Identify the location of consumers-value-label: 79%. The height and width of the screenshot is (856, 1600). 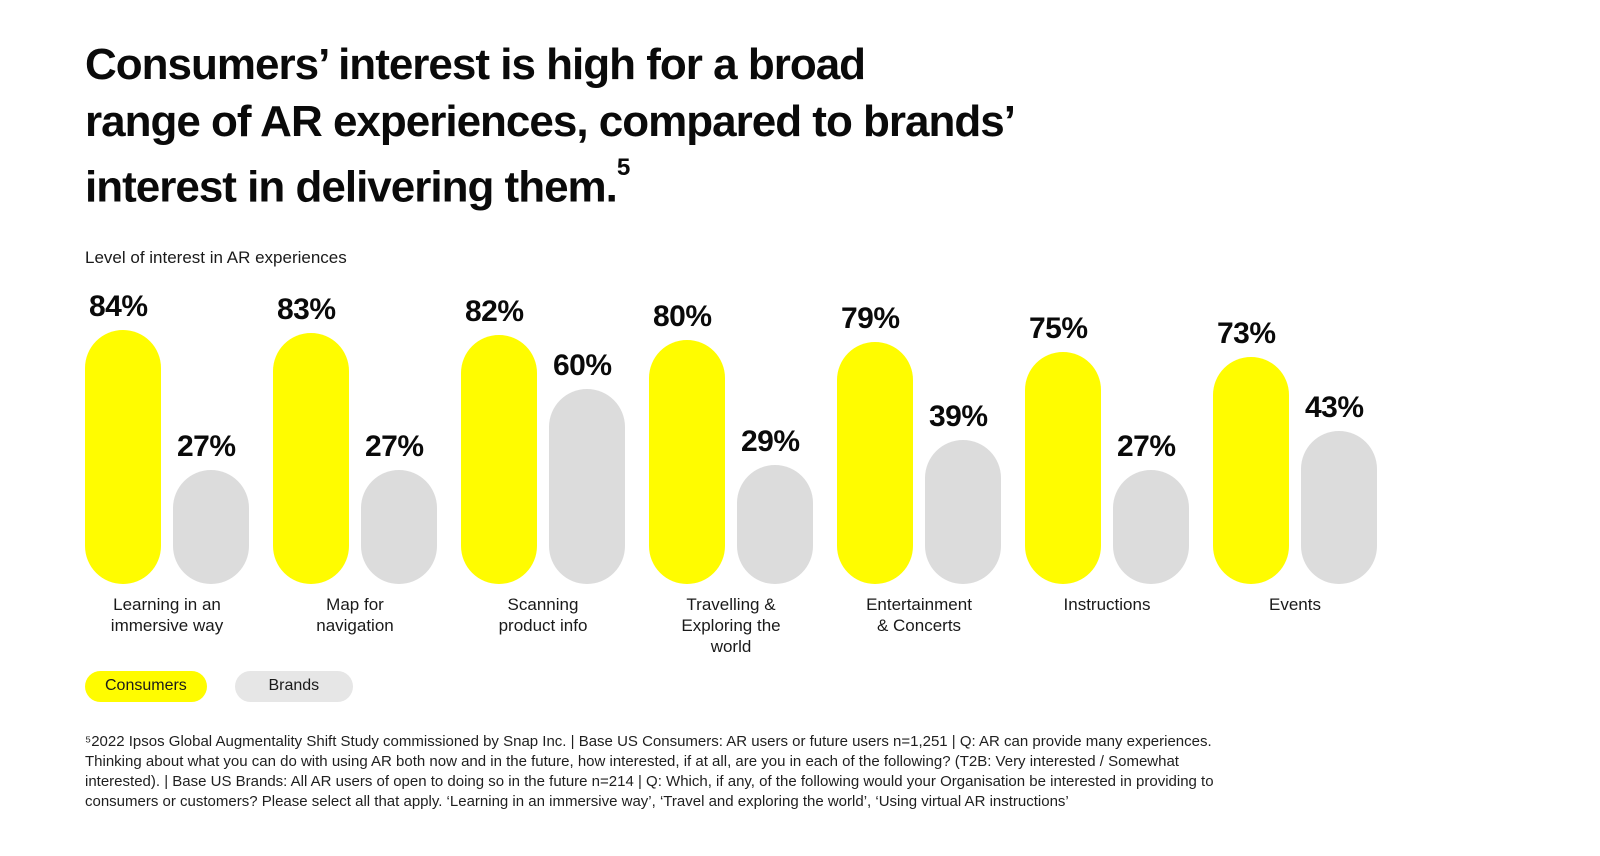
(870, 318).